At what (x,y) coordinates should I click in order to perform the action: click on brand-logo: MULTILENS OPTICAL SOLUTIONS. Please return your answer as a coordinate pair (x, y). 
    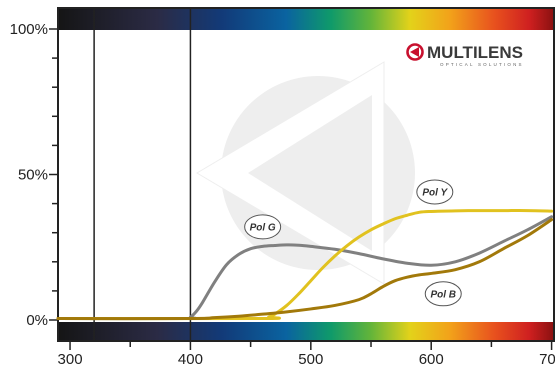
    Looking at the image, I should click on (465, 55).